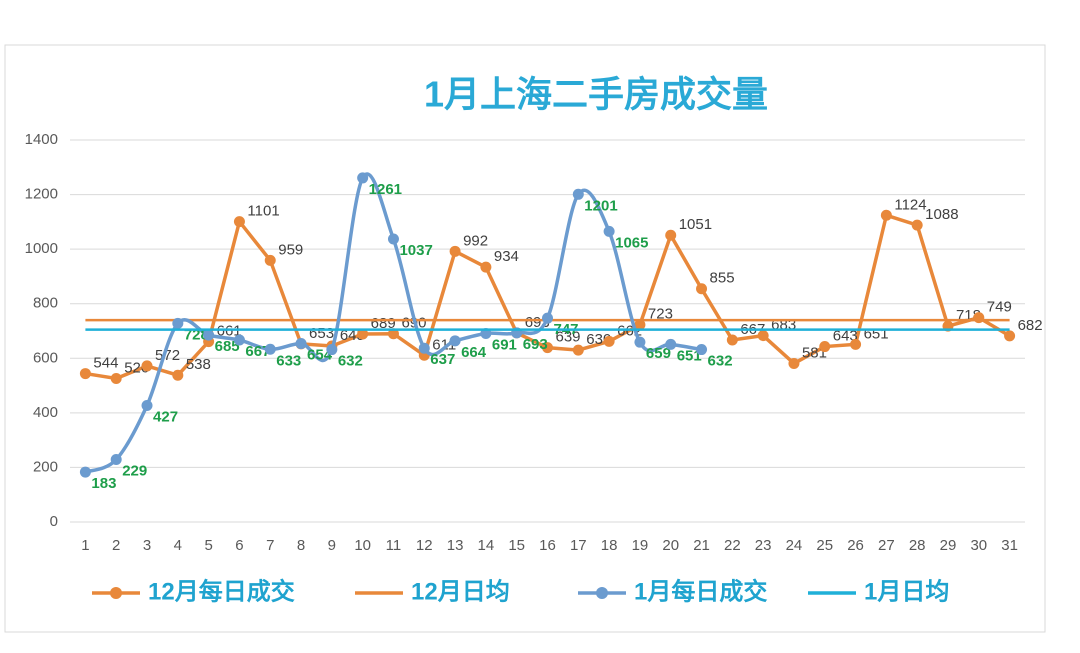 This screenshot has width=1080, height=653. I want to click on legend-label: 12月日均, so click(460, 591).